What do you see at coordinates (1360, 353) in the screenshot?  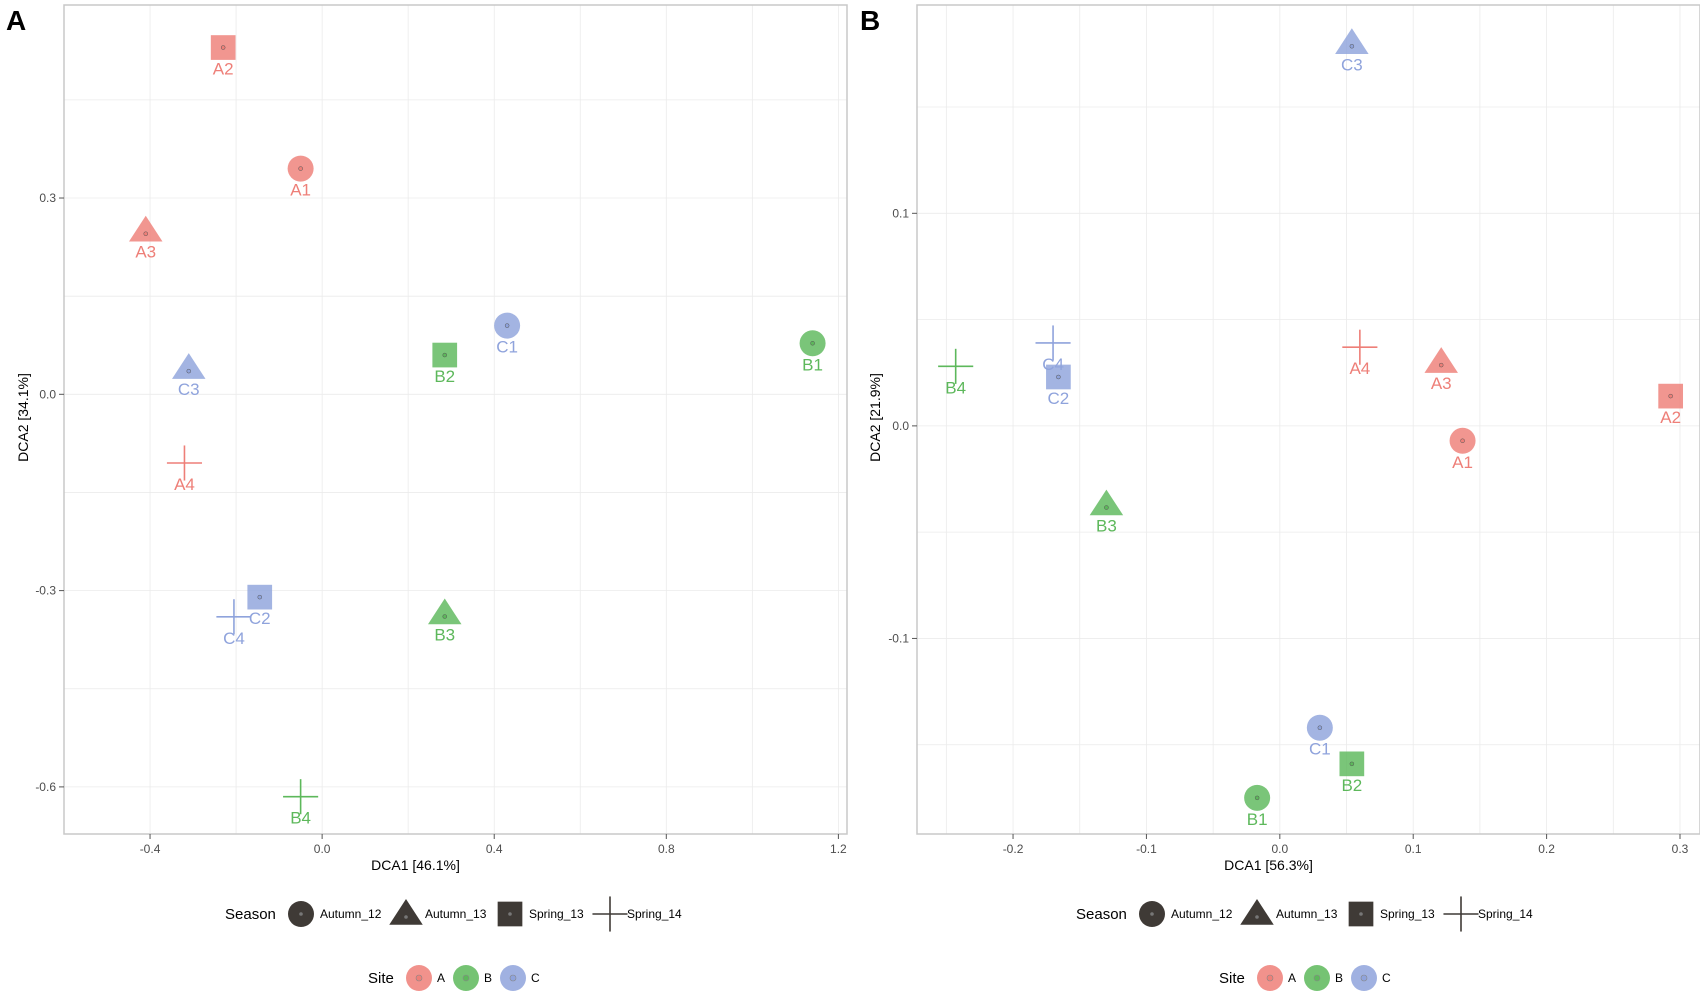 I see `point-A4: A4` at bounding box center [1360, 353].